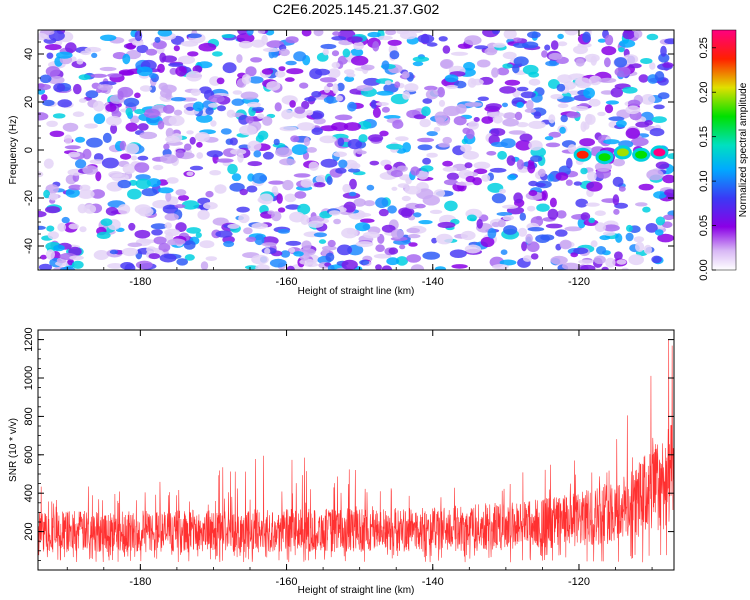  What do you see at coordinates (29, 416) in the screenshot?
I see `y-tick-label: 800` at bounding box center [29, 416].